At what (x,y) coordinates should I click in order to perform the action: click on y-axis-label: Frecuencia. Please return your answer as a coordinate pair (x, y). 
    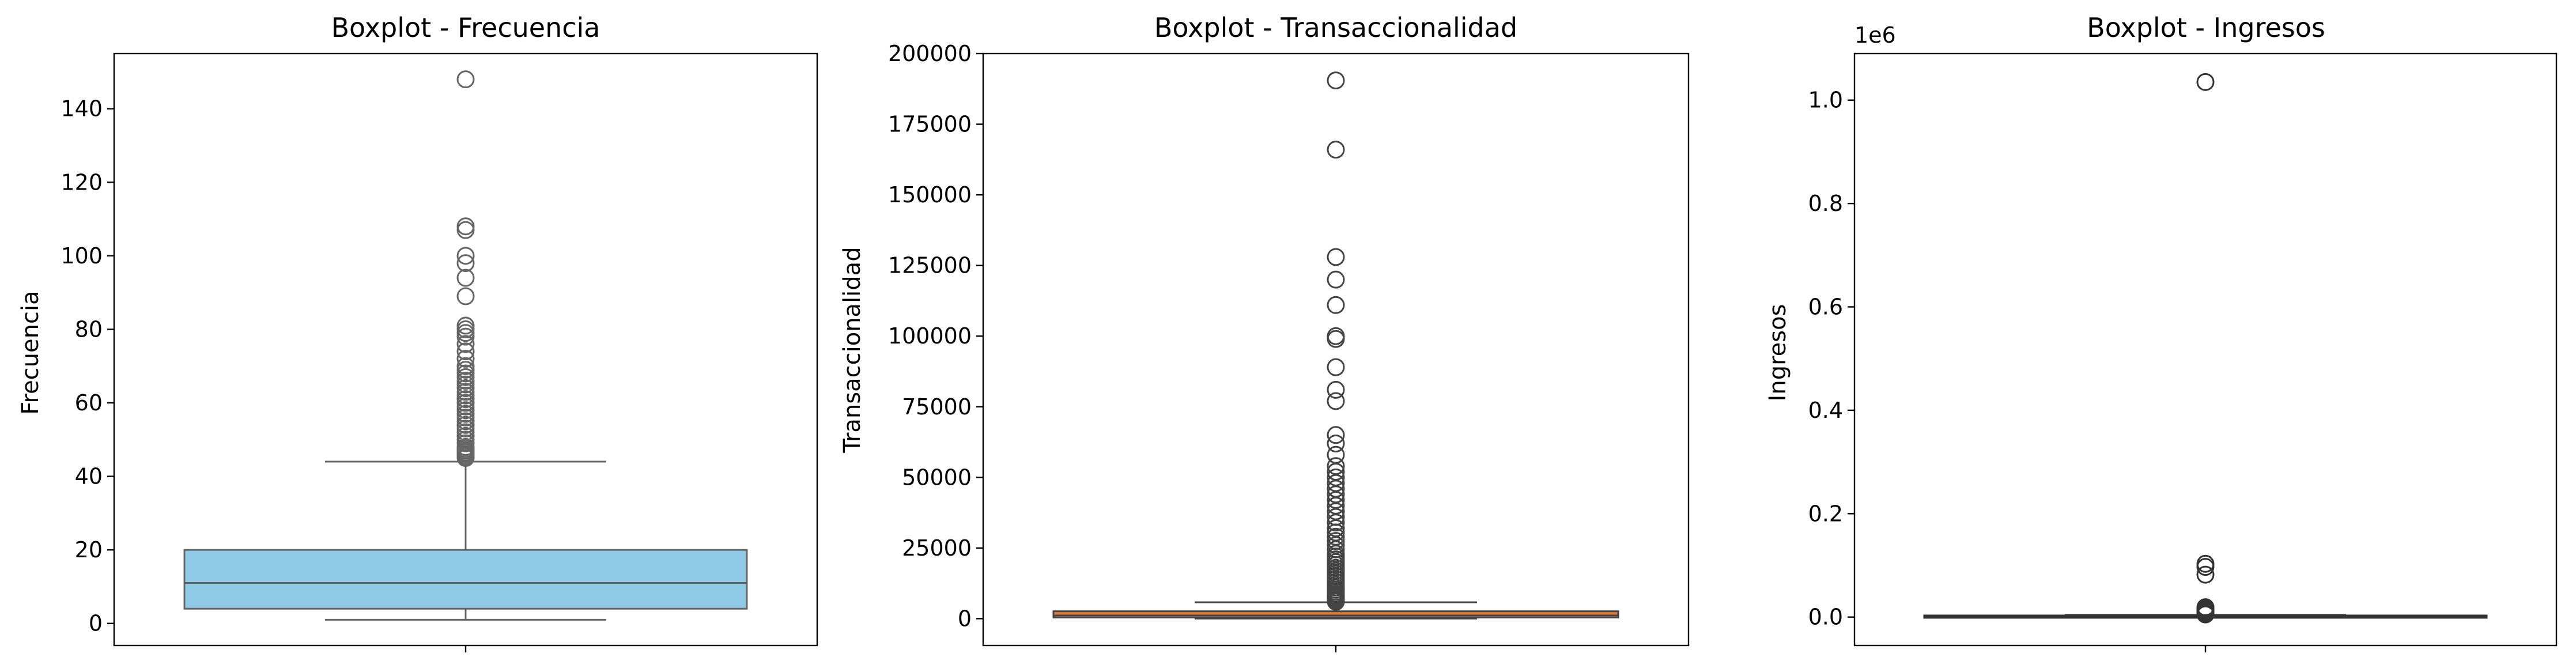
    Looking at the image, I should click on (31, 352).